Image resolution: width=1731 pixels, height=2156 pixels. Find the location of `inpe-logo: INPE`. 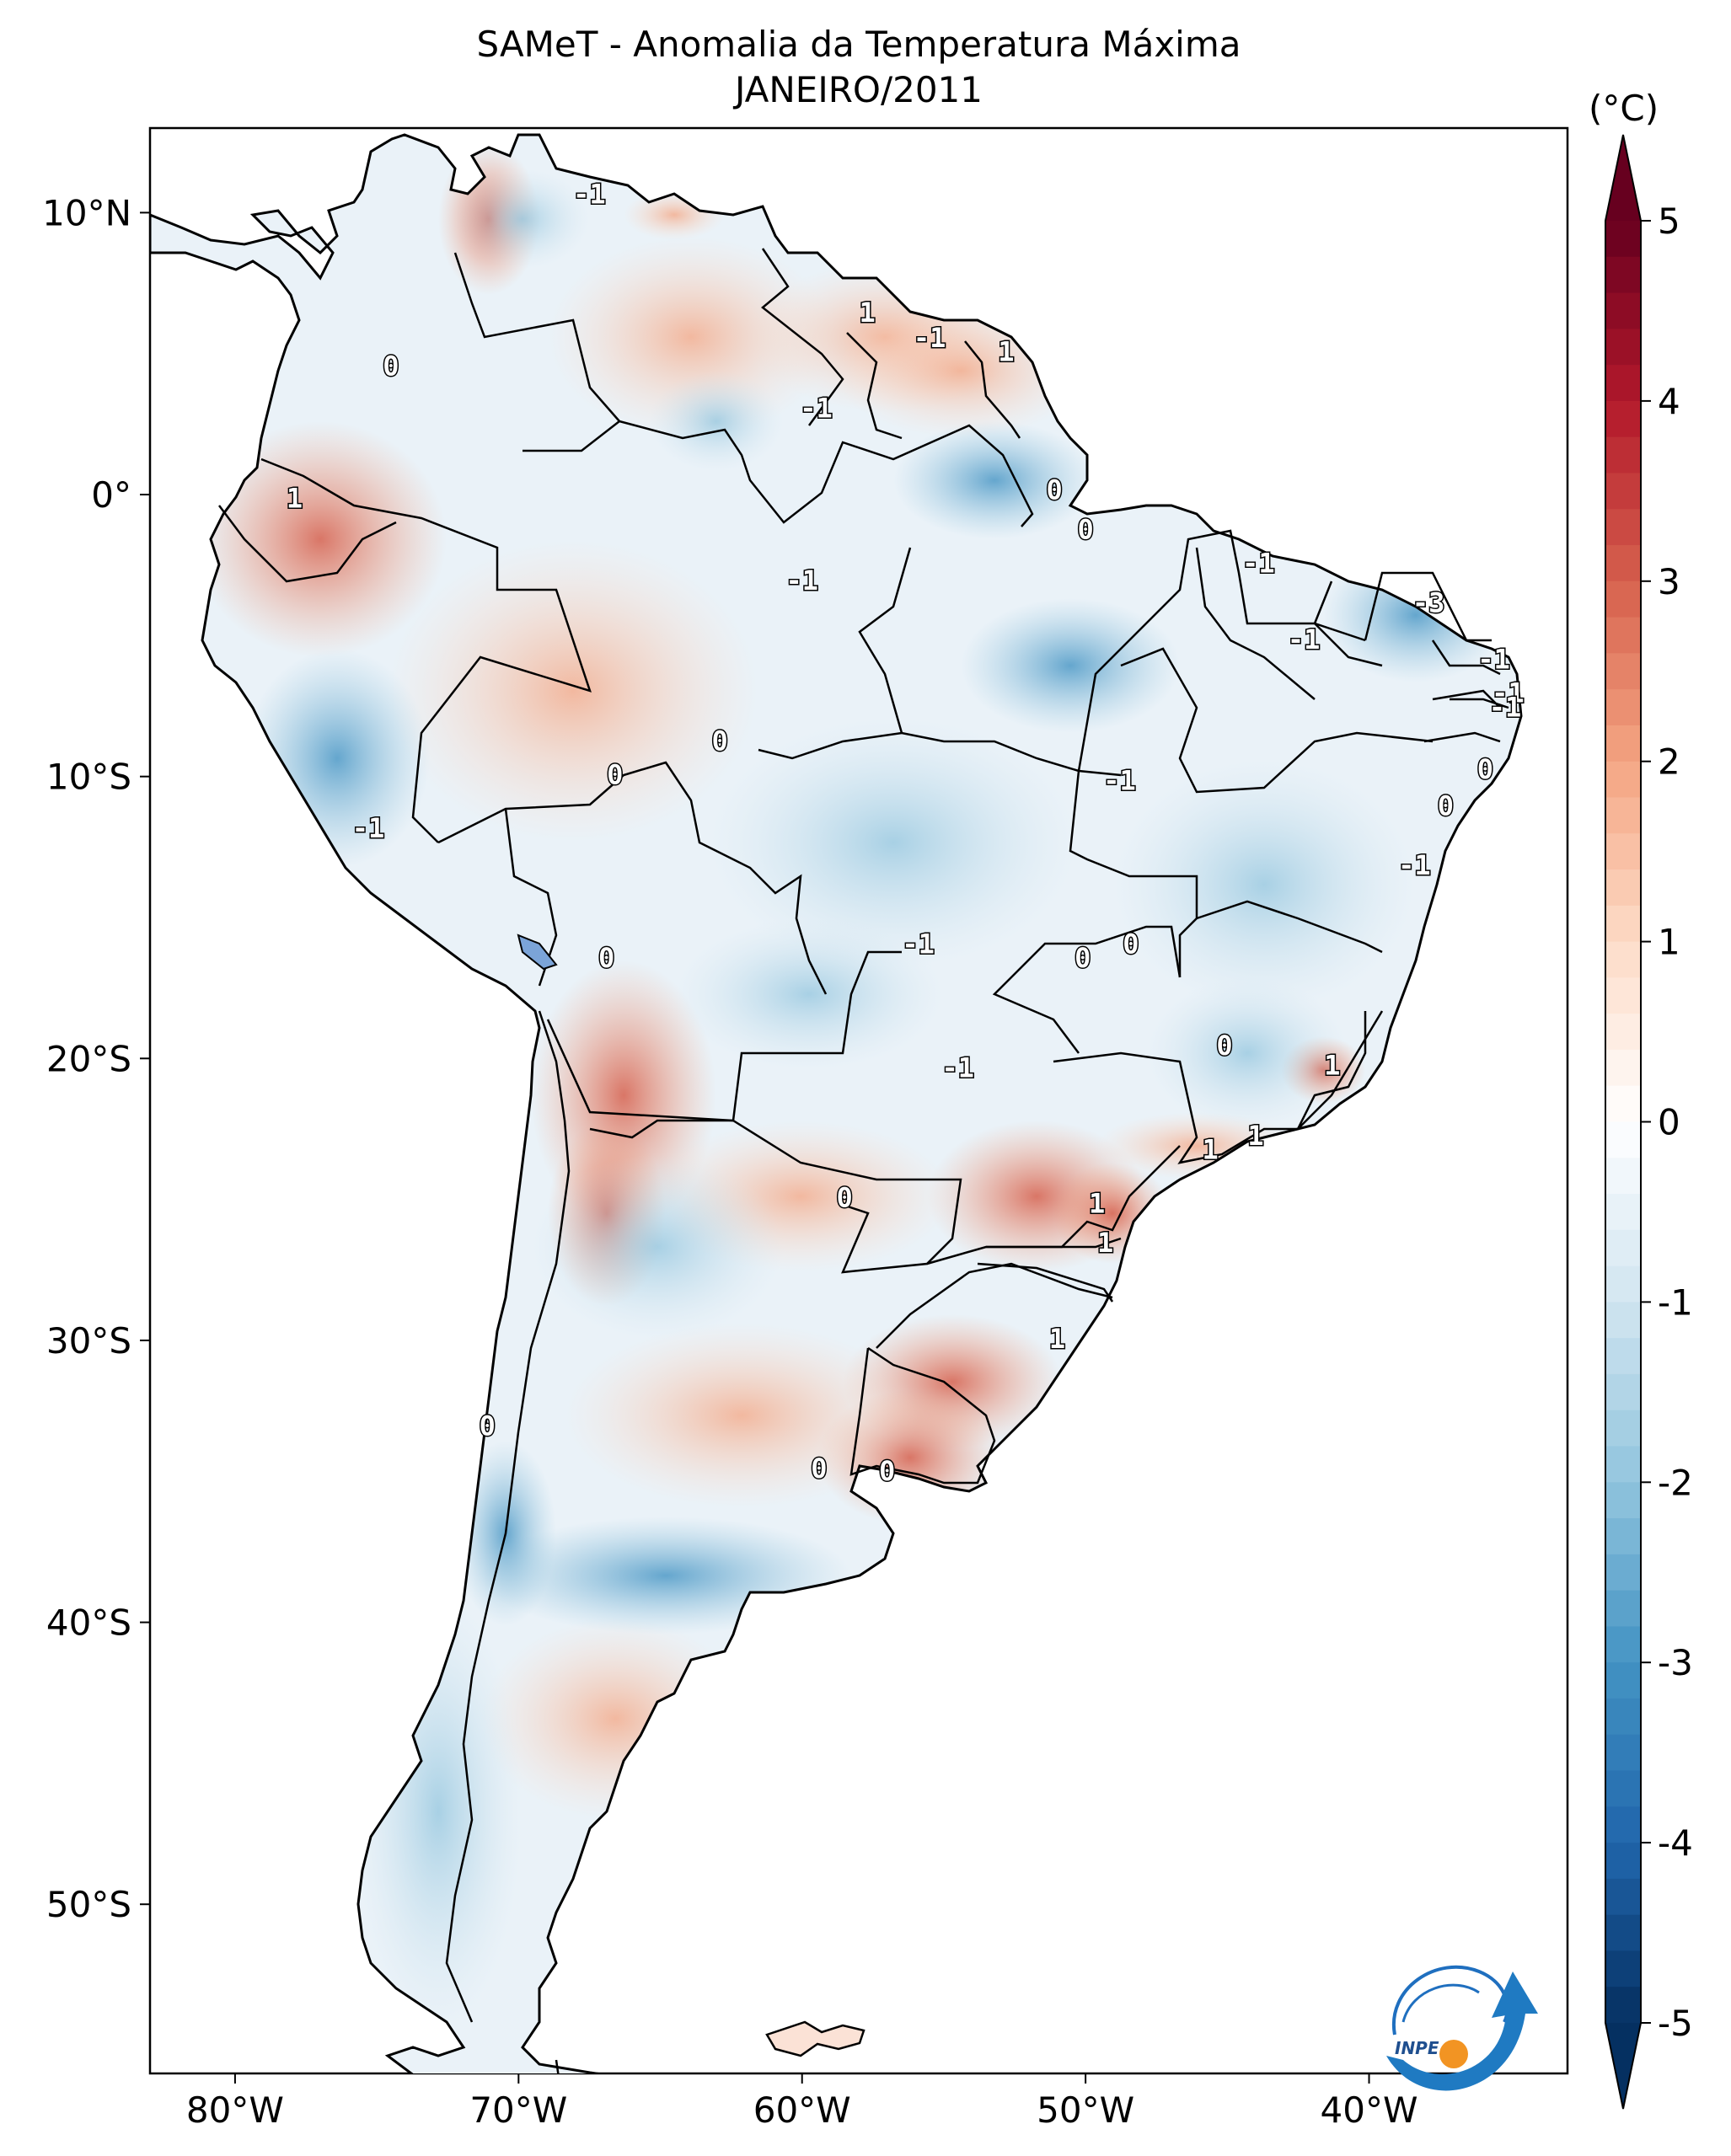

inpe-logo: INPE is located at coordinates (1462, 2028).